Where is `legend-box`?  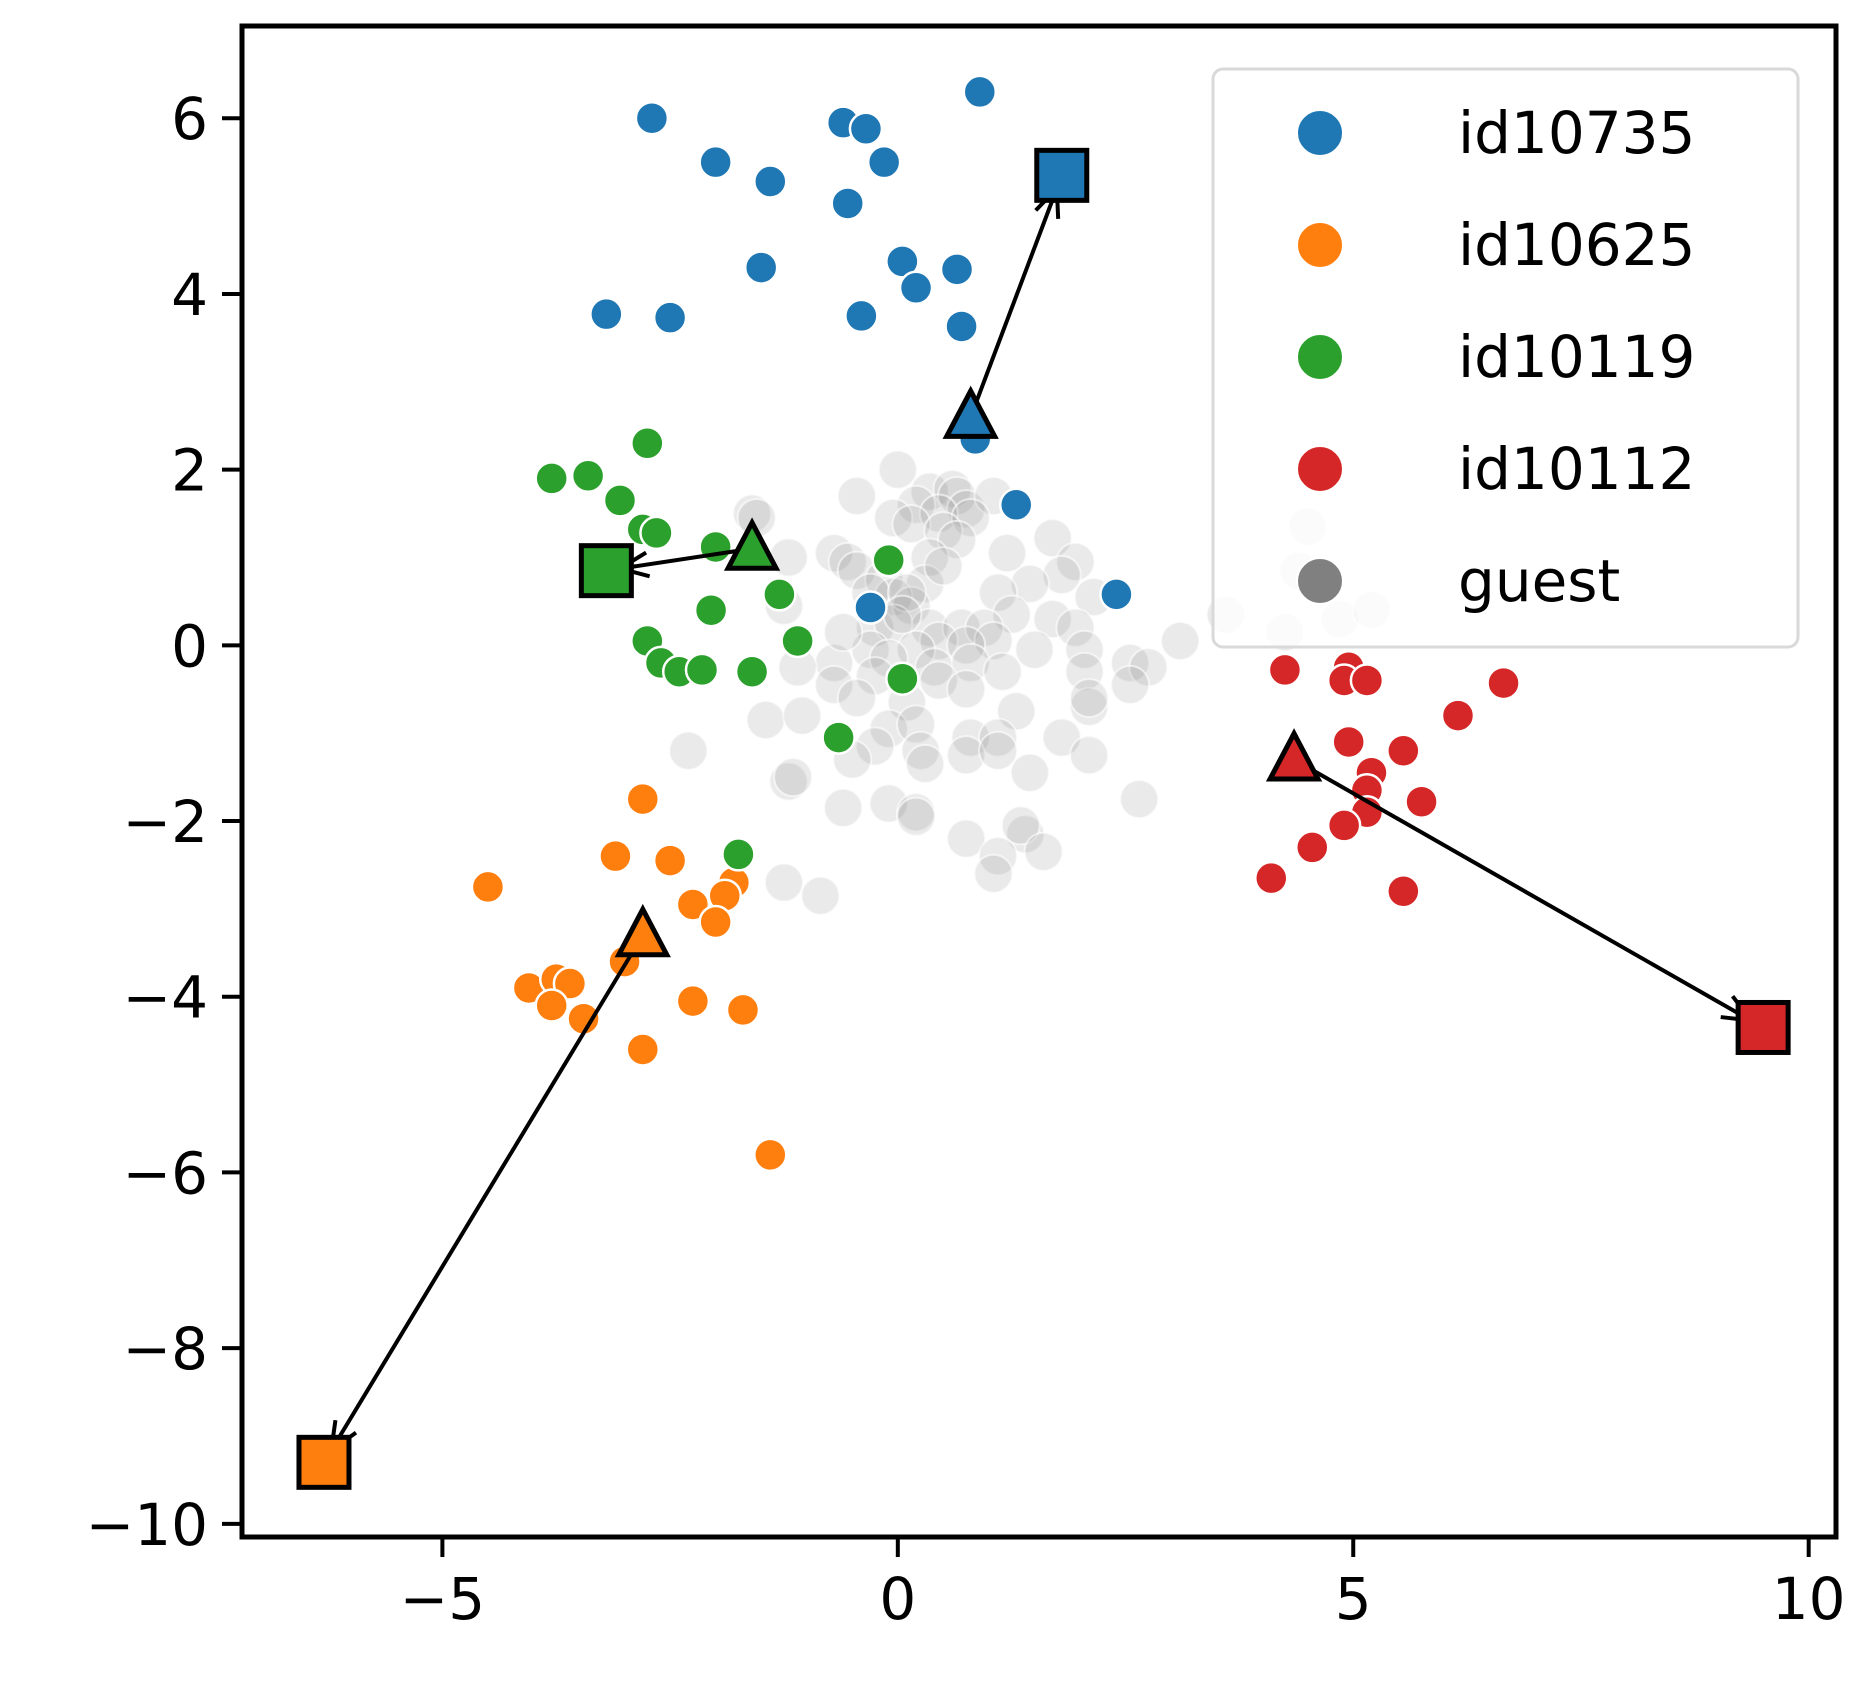 legend-box is located at coordinates (1505, 358).